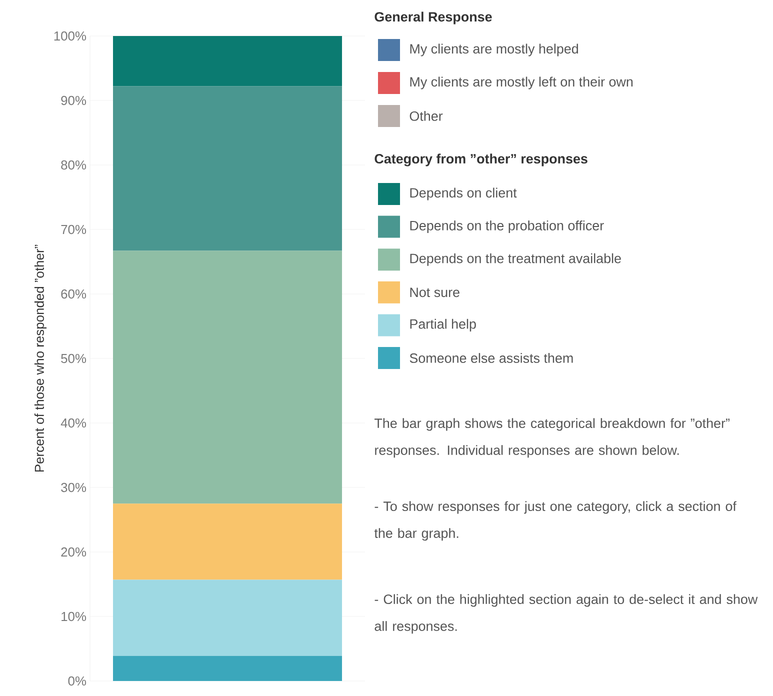  What do you see at coordinates (73, 165) in the screenshot?
I see `y-tick-label: 80%` at bounding box center [73, 165].